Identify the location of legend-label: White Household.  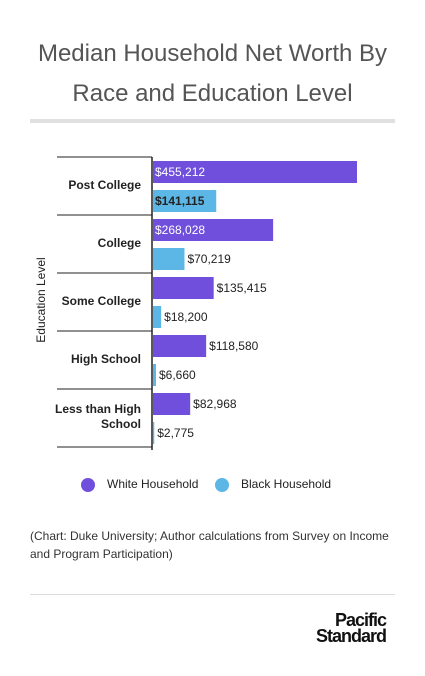
(152, 484).